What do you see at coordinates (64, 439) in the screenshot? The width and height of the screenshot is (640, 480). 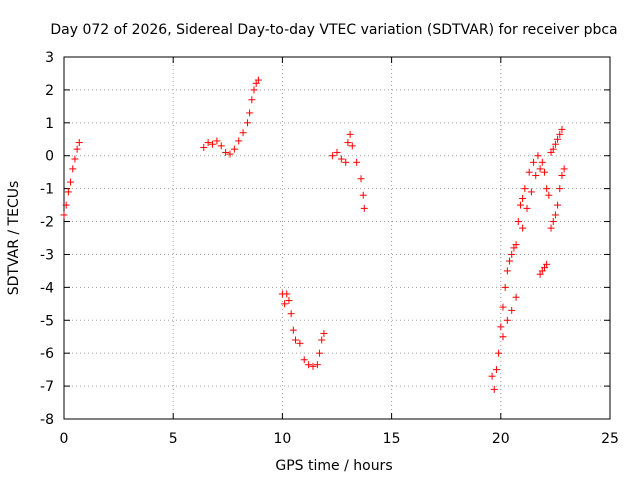 I see `x-tick-label: 0` at bounding box center [64, 439].